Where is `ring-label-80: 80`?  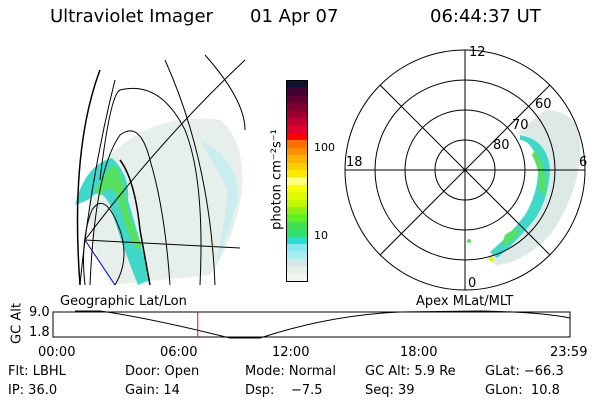
ring-label-80: 80 is located at coordinates (501, 145).